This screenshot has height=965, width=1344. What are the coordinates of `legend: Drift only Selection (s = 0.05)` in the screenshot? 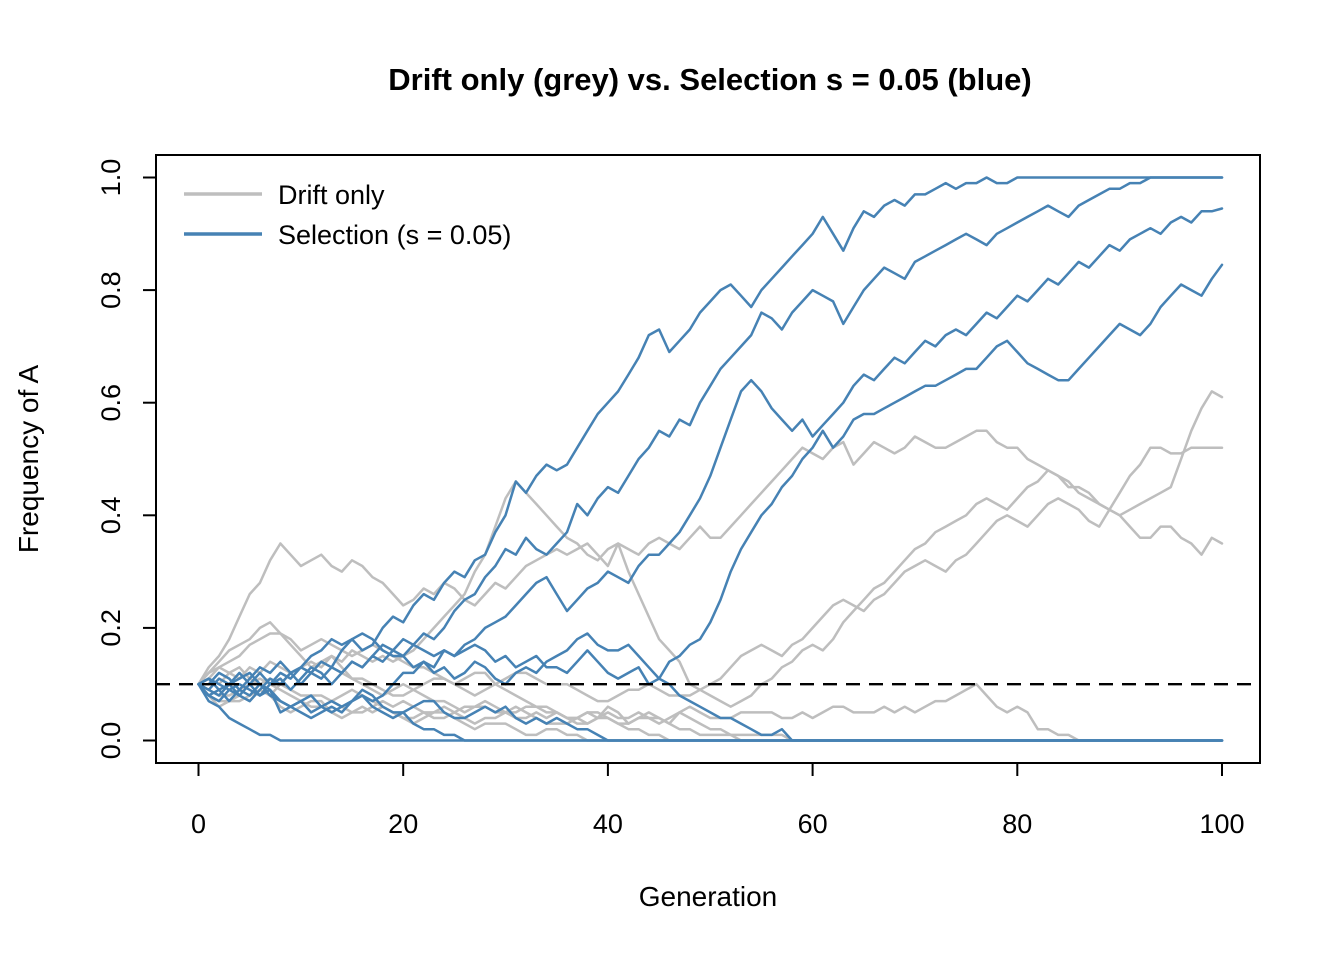 It's located at (347, 215).